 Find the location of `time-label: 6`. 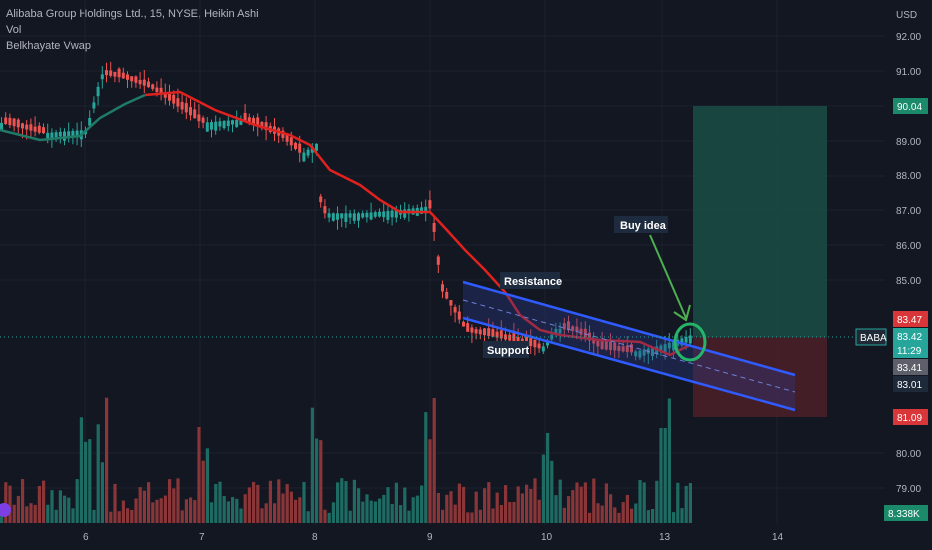

time-label: 6 is located at coordinates (86, 537).